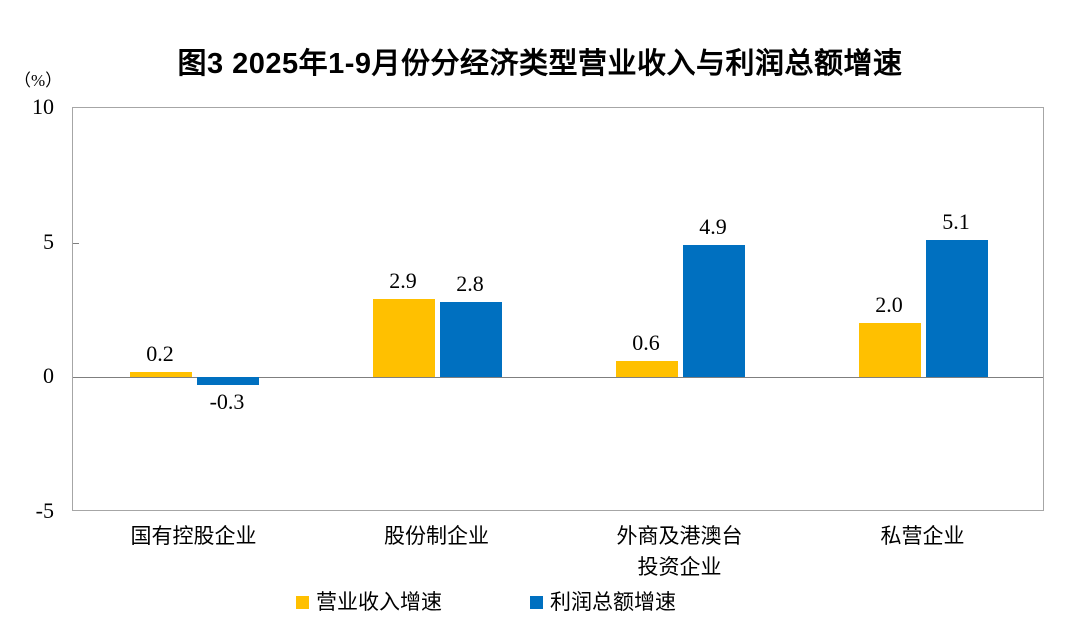 Image resolution: width=1080 pixels, height=628 pixels. I want to click on bar-value-label: 5.1, so click(956, 221).